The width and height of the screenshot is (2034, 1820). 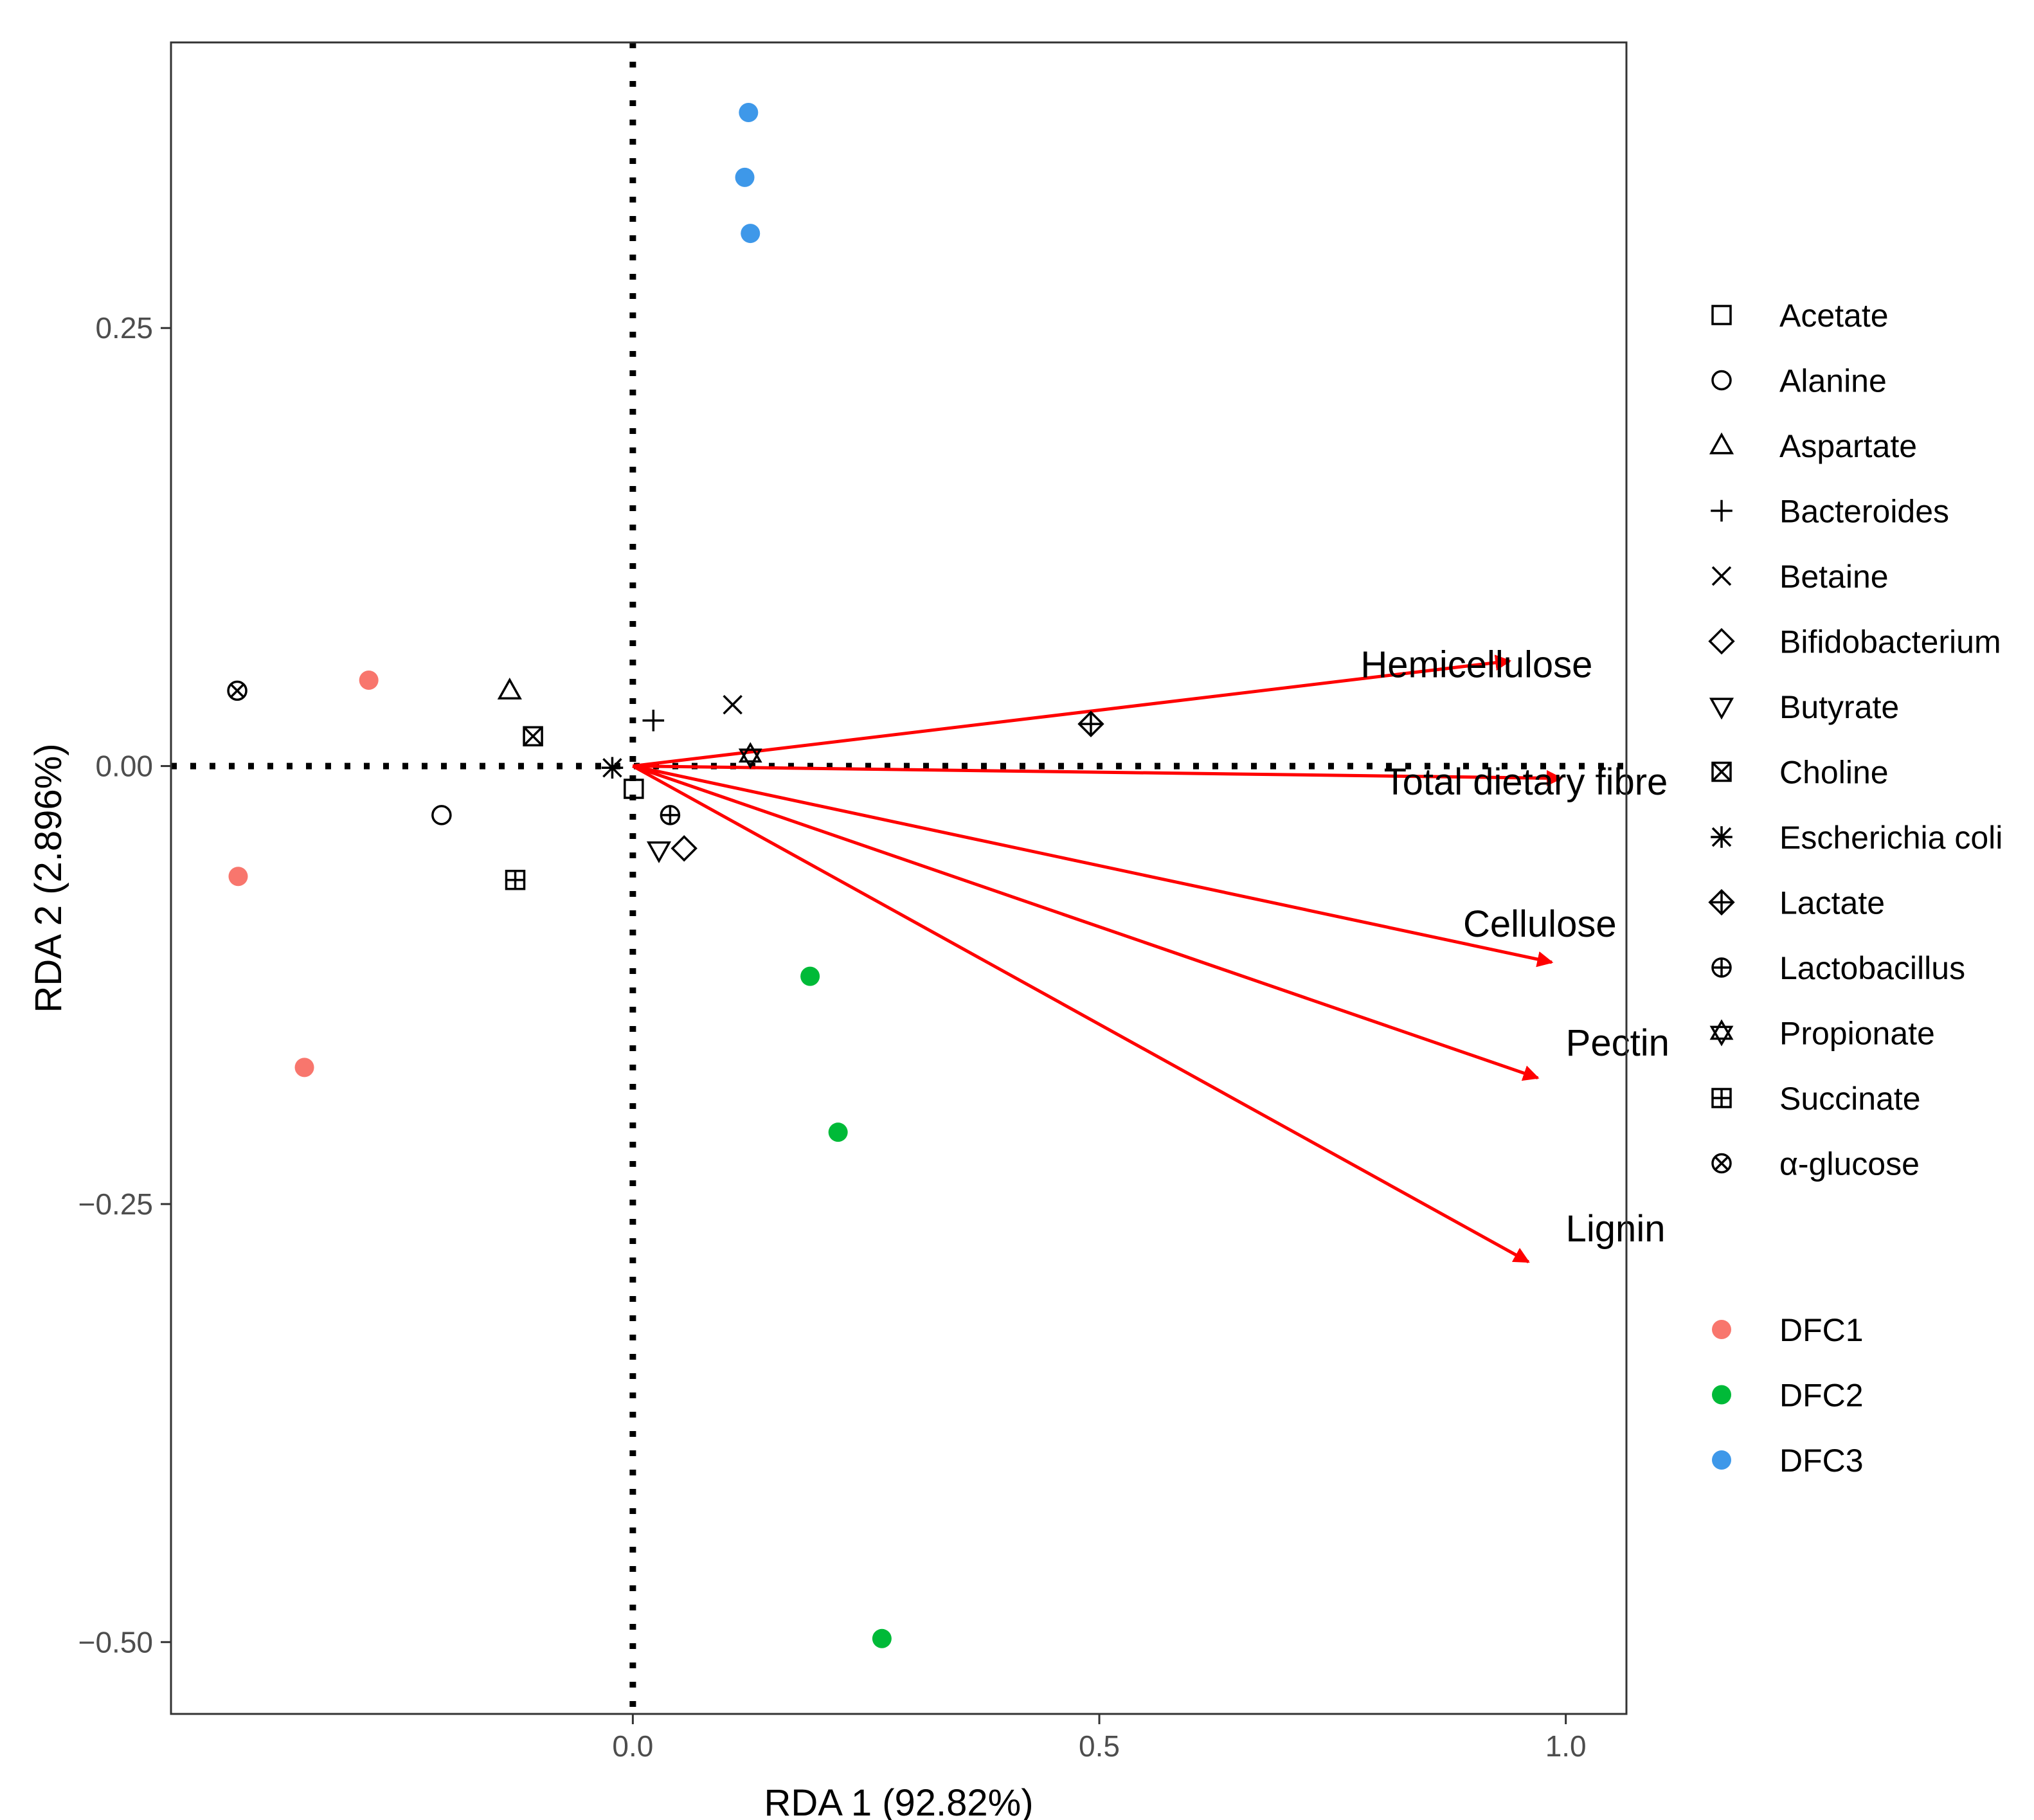 What do you see at coordinates (1834, 577) in the screenshot?
I see `legend-label: Betaine` at bounding box center [1834, 577].